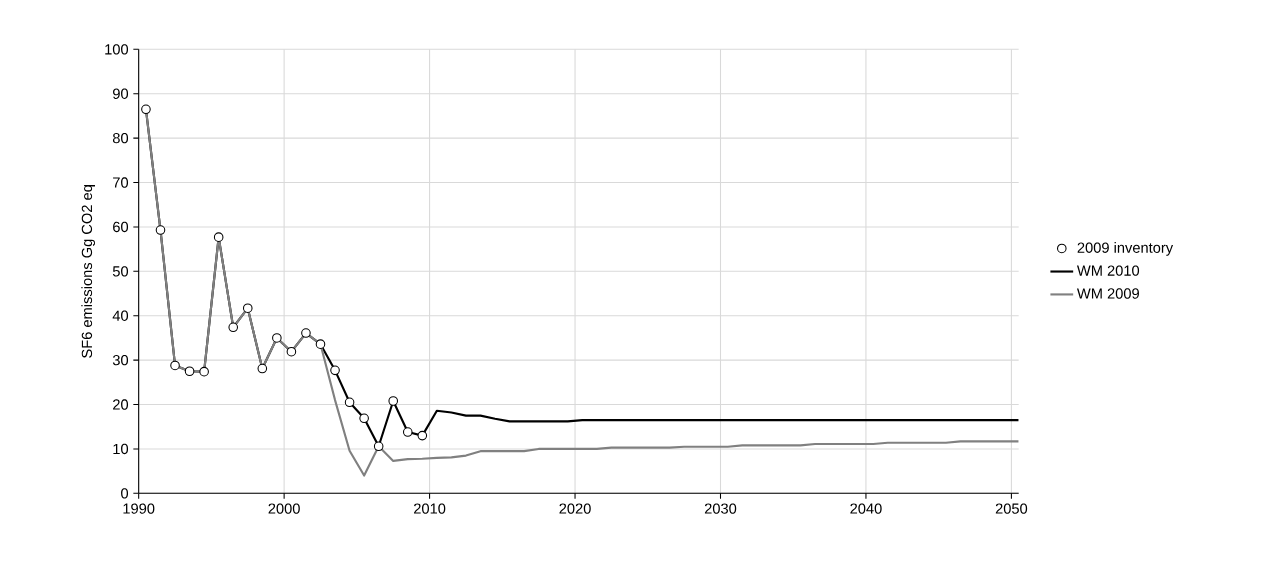  What do you see at coordinates (88, 271) in the screenshot?
I see `y-axis-title: SF6 emissions Gg CO2 eq` at bounding box center [88, 271].